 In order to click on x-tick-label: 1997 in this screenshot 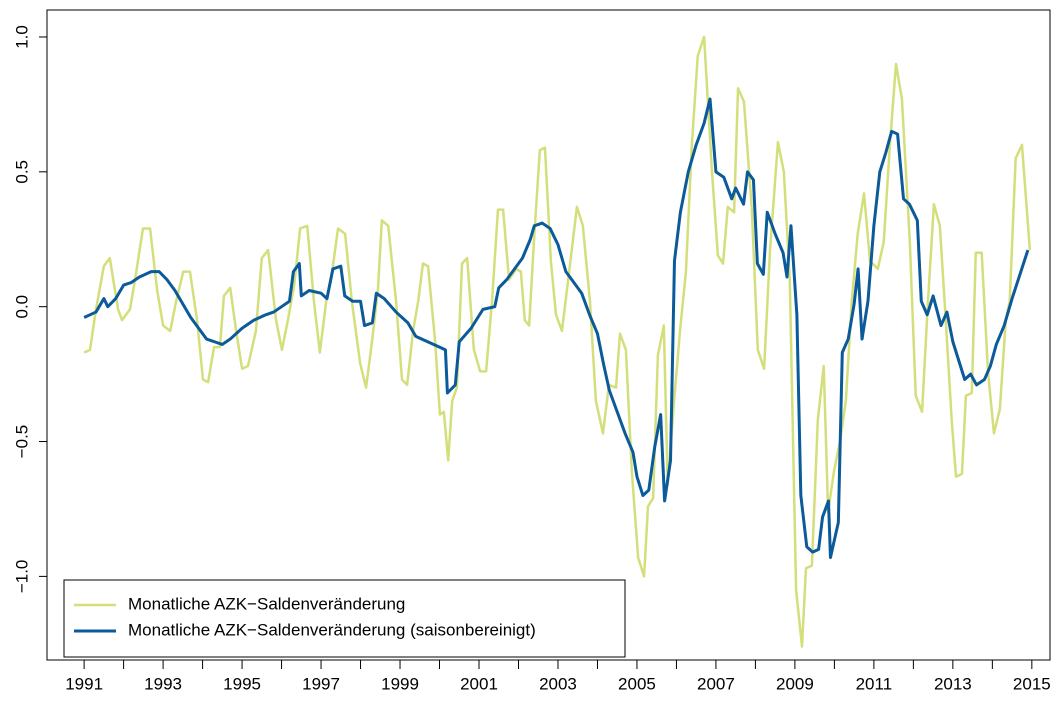, I will do `click(321, 683)`.